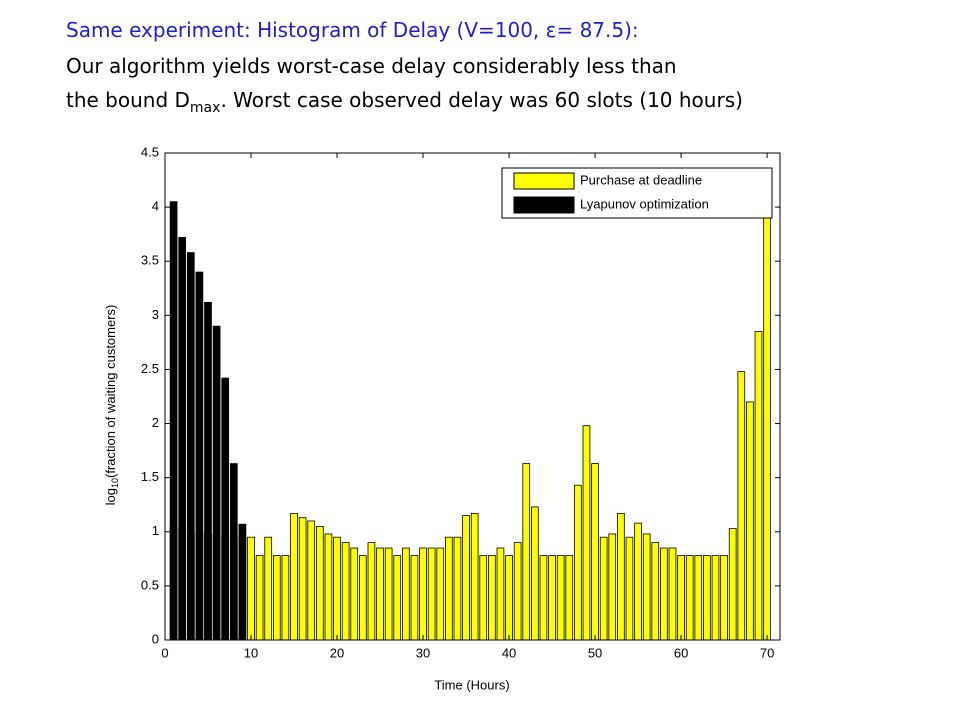 This screenshot has width=960, height=720. Describe the element at coordinates (423, 652) in the screenshot. I see `x-tick-label: 30` at that location.